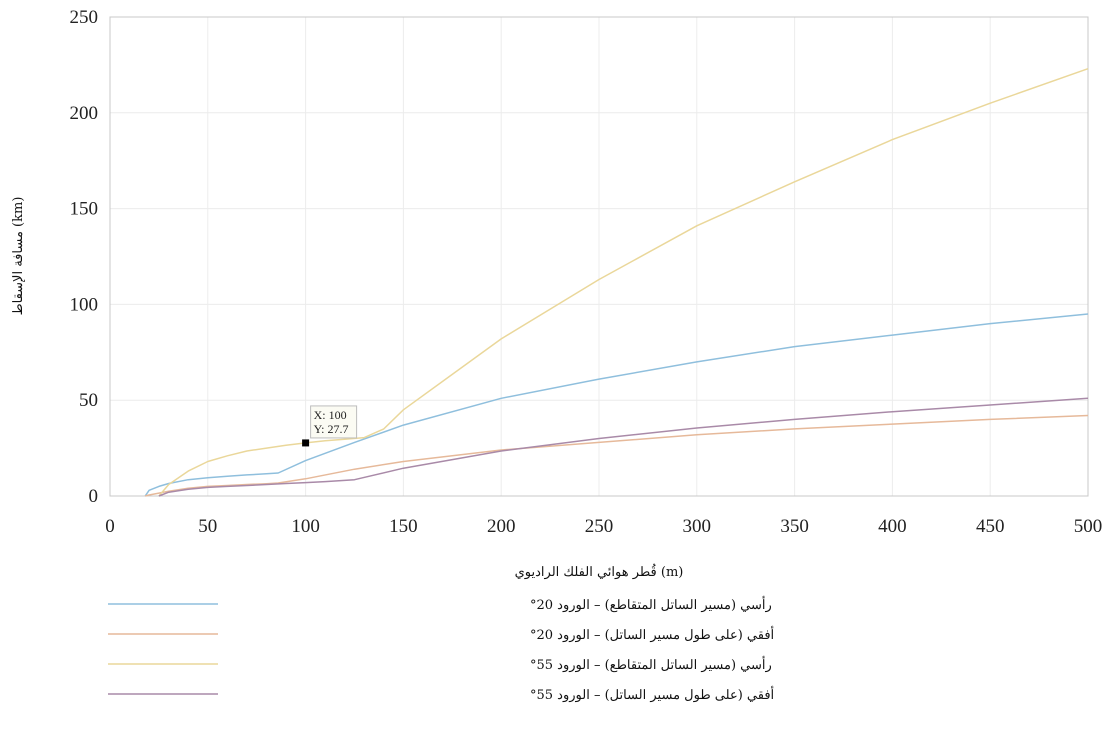 The width and height of the screenshot is (1115, 730). What do you see at coordinates (84, 17) in the screenshot?
I see `y-tick-label: 250` at bounding box center [84, 17].